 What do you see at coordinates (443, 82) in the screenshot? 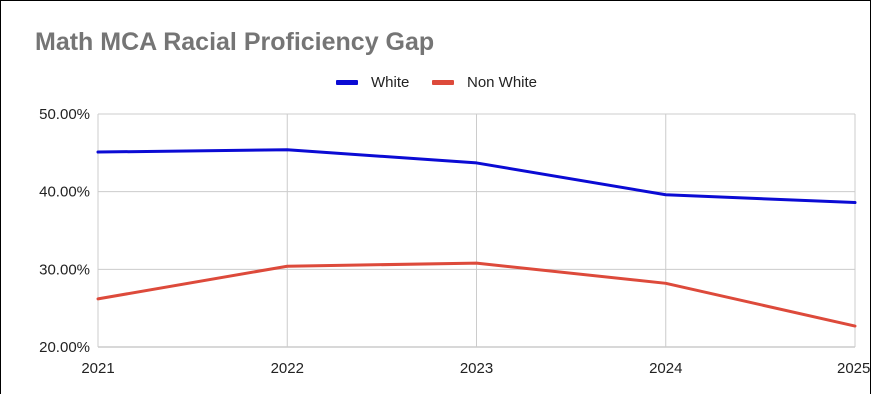
I see `legend-swatch-non-white` at bounding box center [443, 82].